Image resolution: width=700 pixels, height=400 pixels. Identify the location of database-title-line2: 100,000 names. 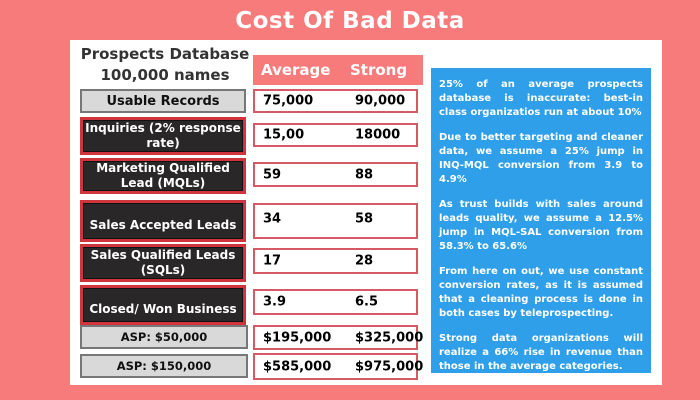
(165, 75).